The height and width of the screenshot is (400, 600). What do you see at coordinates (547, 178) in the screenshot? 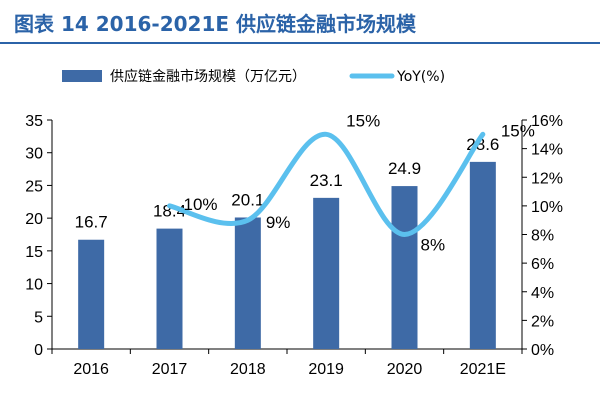
I see `y-right-tick-label: 12%` at bounding box center [547, 178].